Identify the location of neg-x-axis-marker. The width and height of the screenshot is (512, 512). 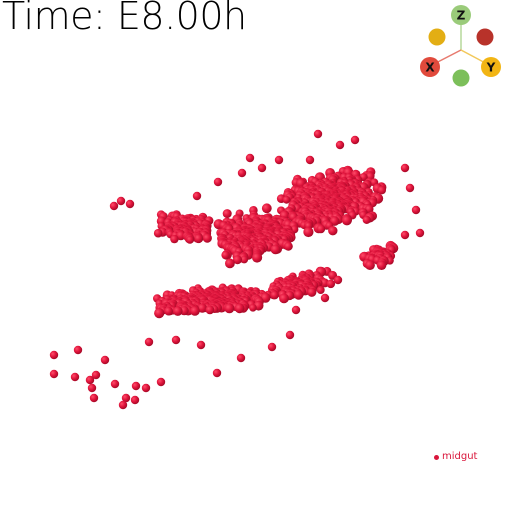
(437, 37).